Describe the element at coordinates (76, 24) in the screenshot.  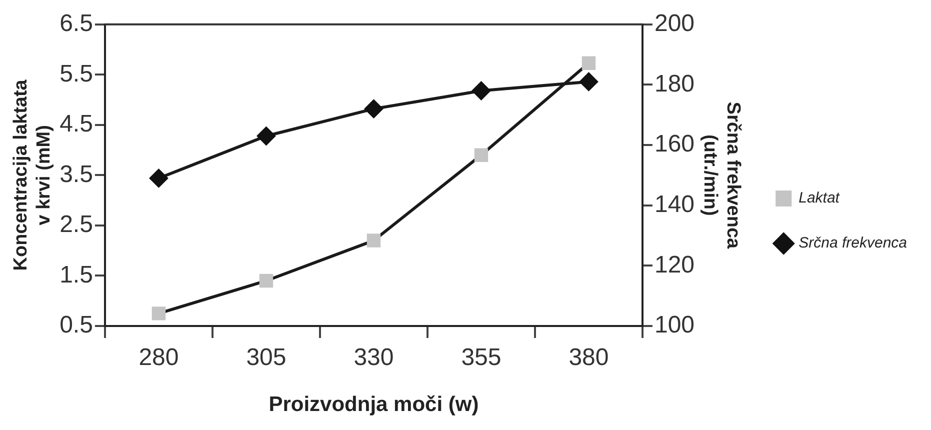
I see `y-tick-label: 6.5` at that location.